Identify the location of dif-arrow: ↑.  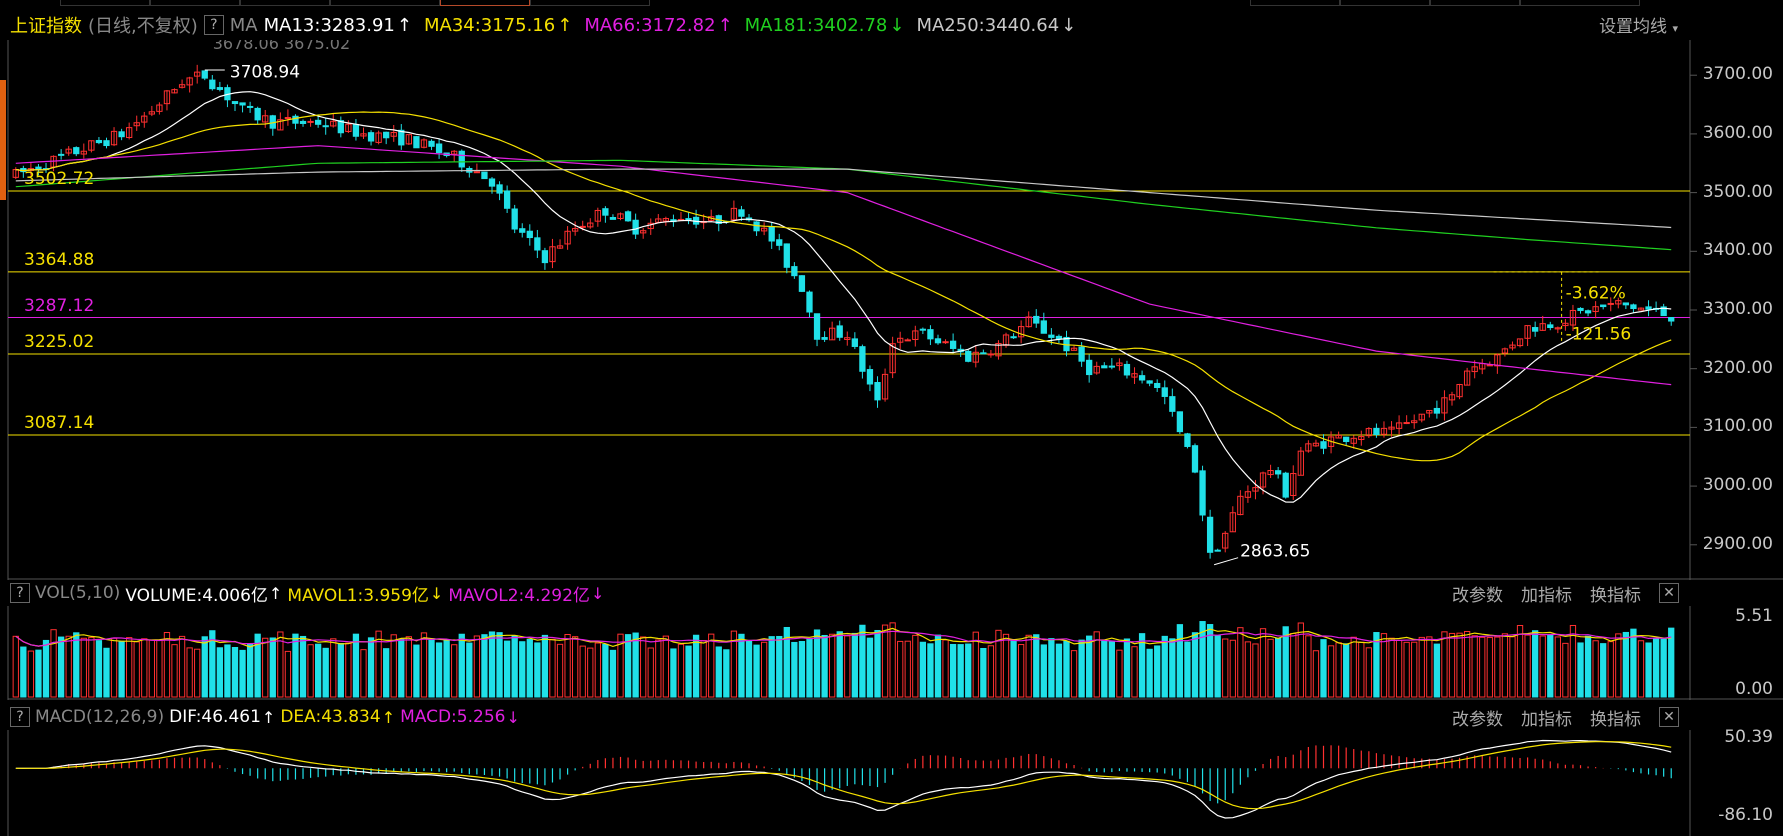
(268, 717).